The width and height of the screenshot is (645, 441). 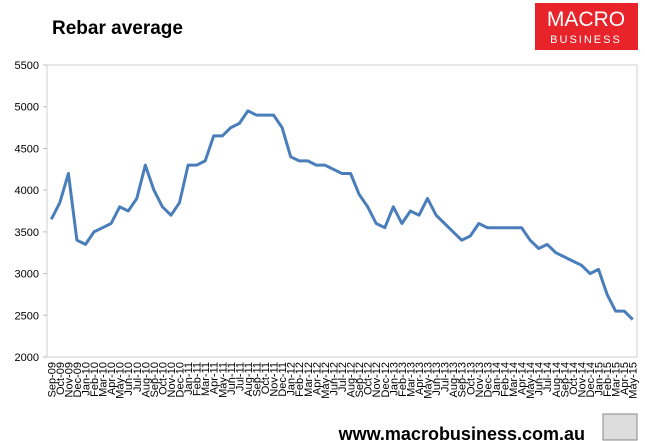 I want to click on x-tick-label: Oct-10, so click(x=163, y=378).